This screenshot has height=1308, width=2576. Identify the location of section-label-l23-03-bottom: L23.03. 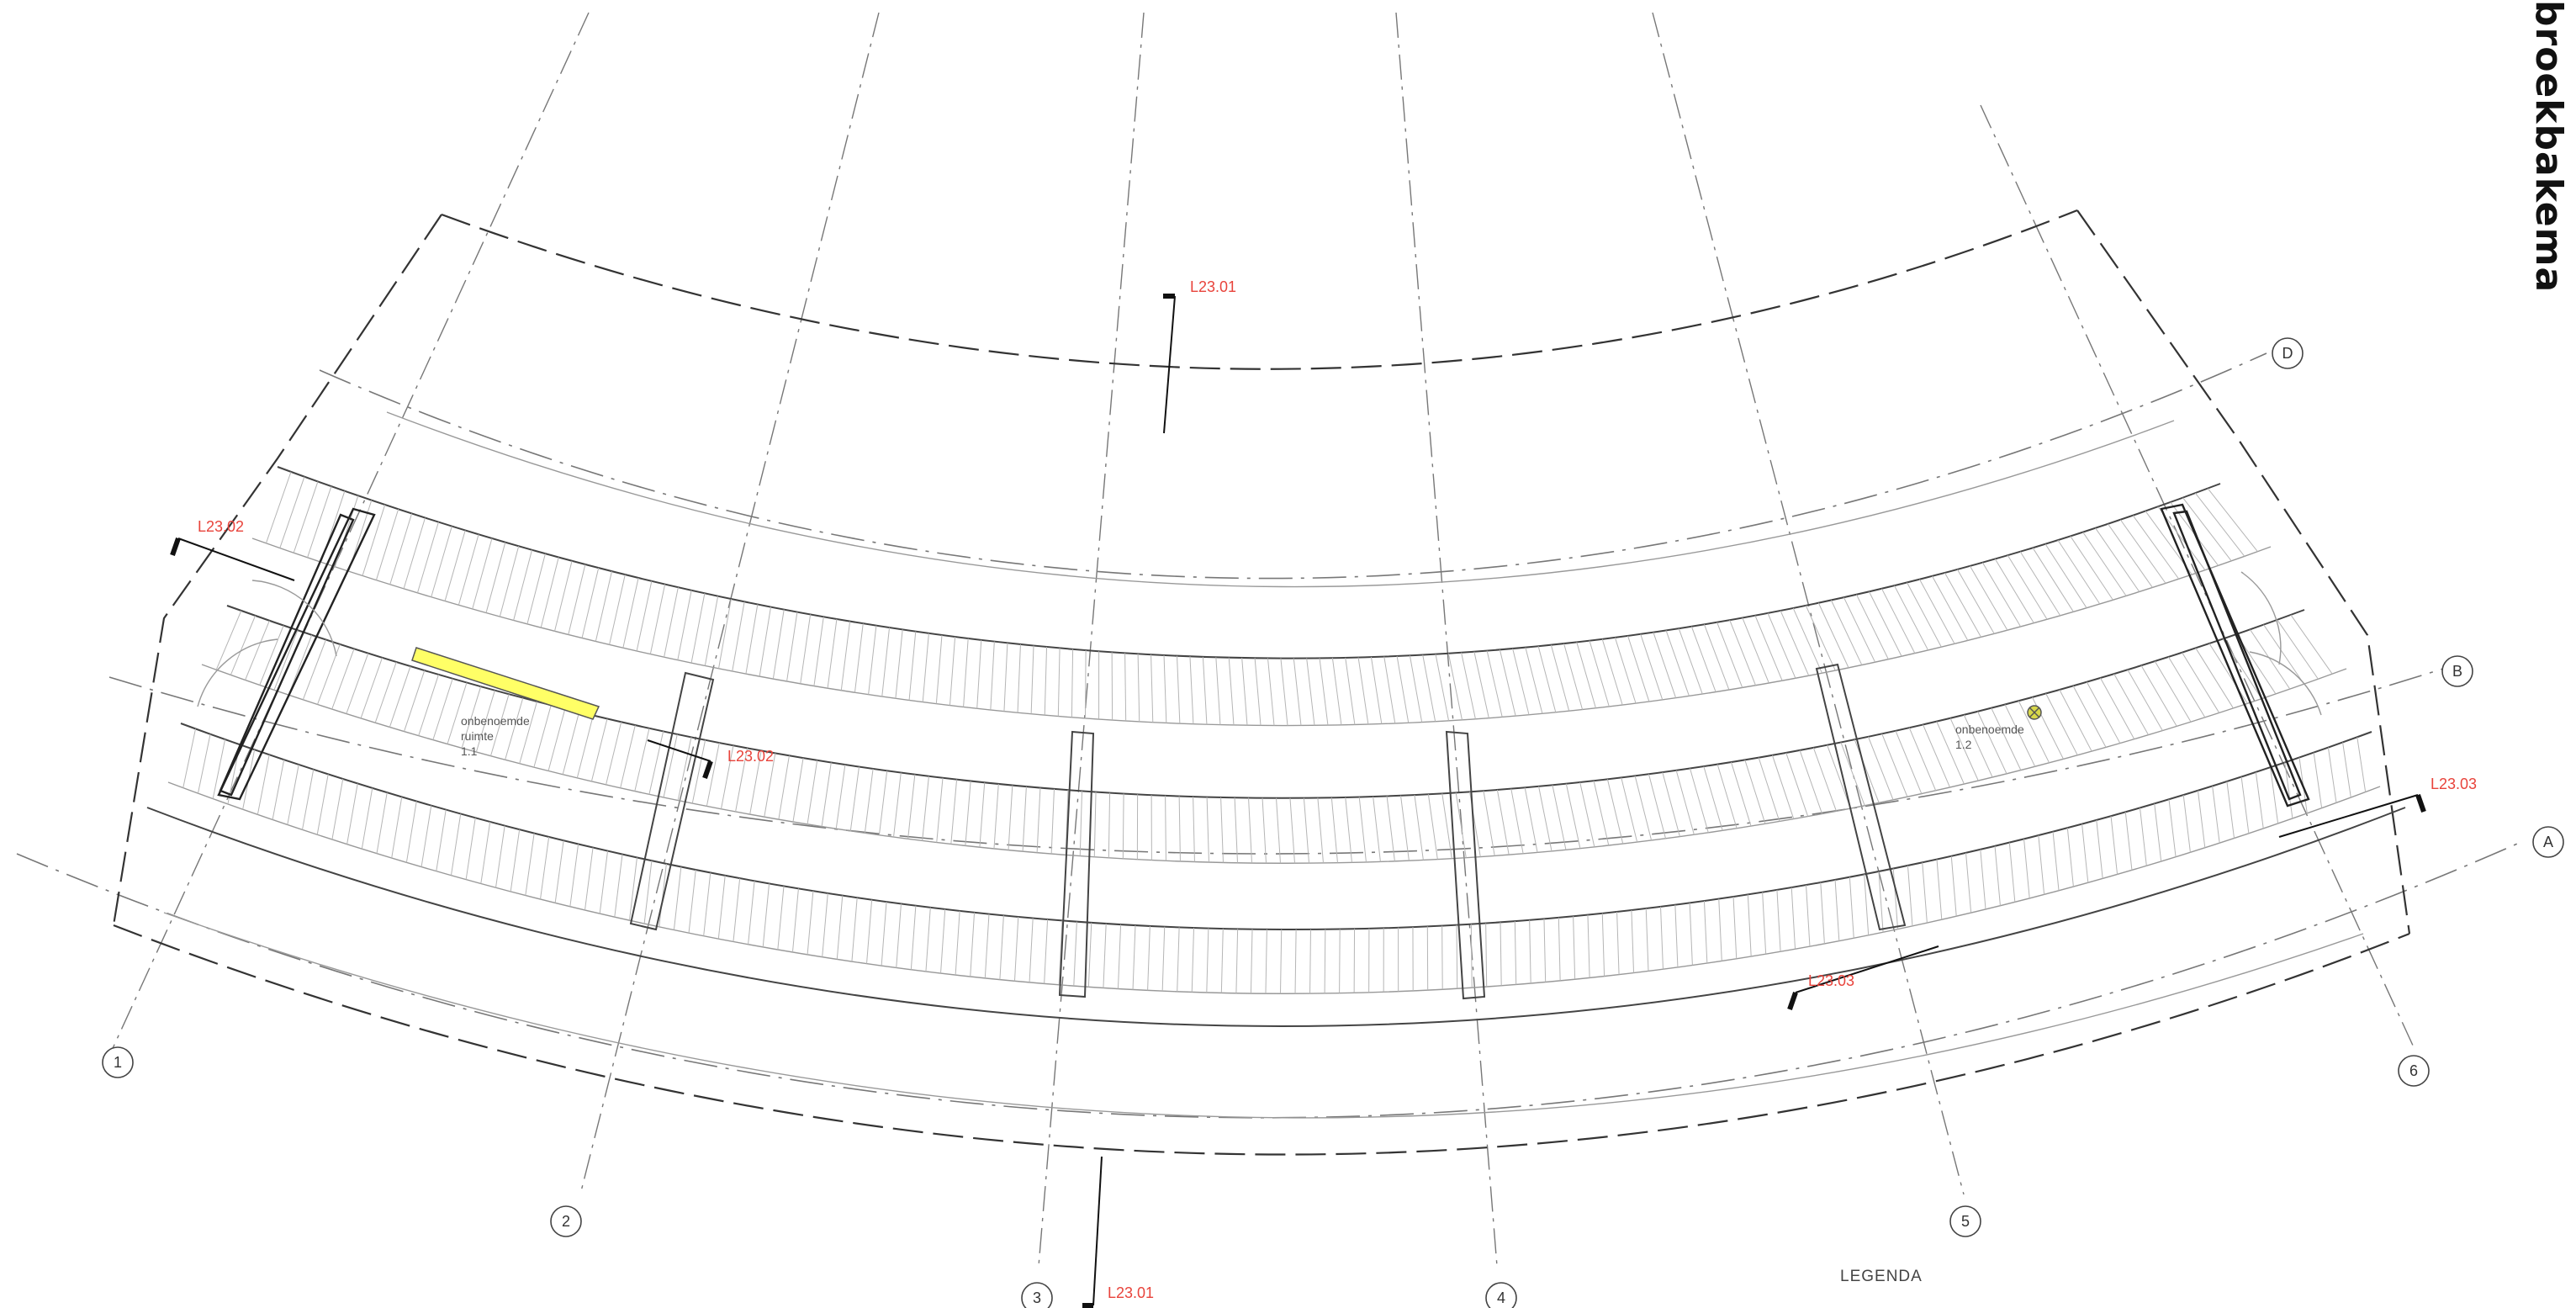
(1831, 980).